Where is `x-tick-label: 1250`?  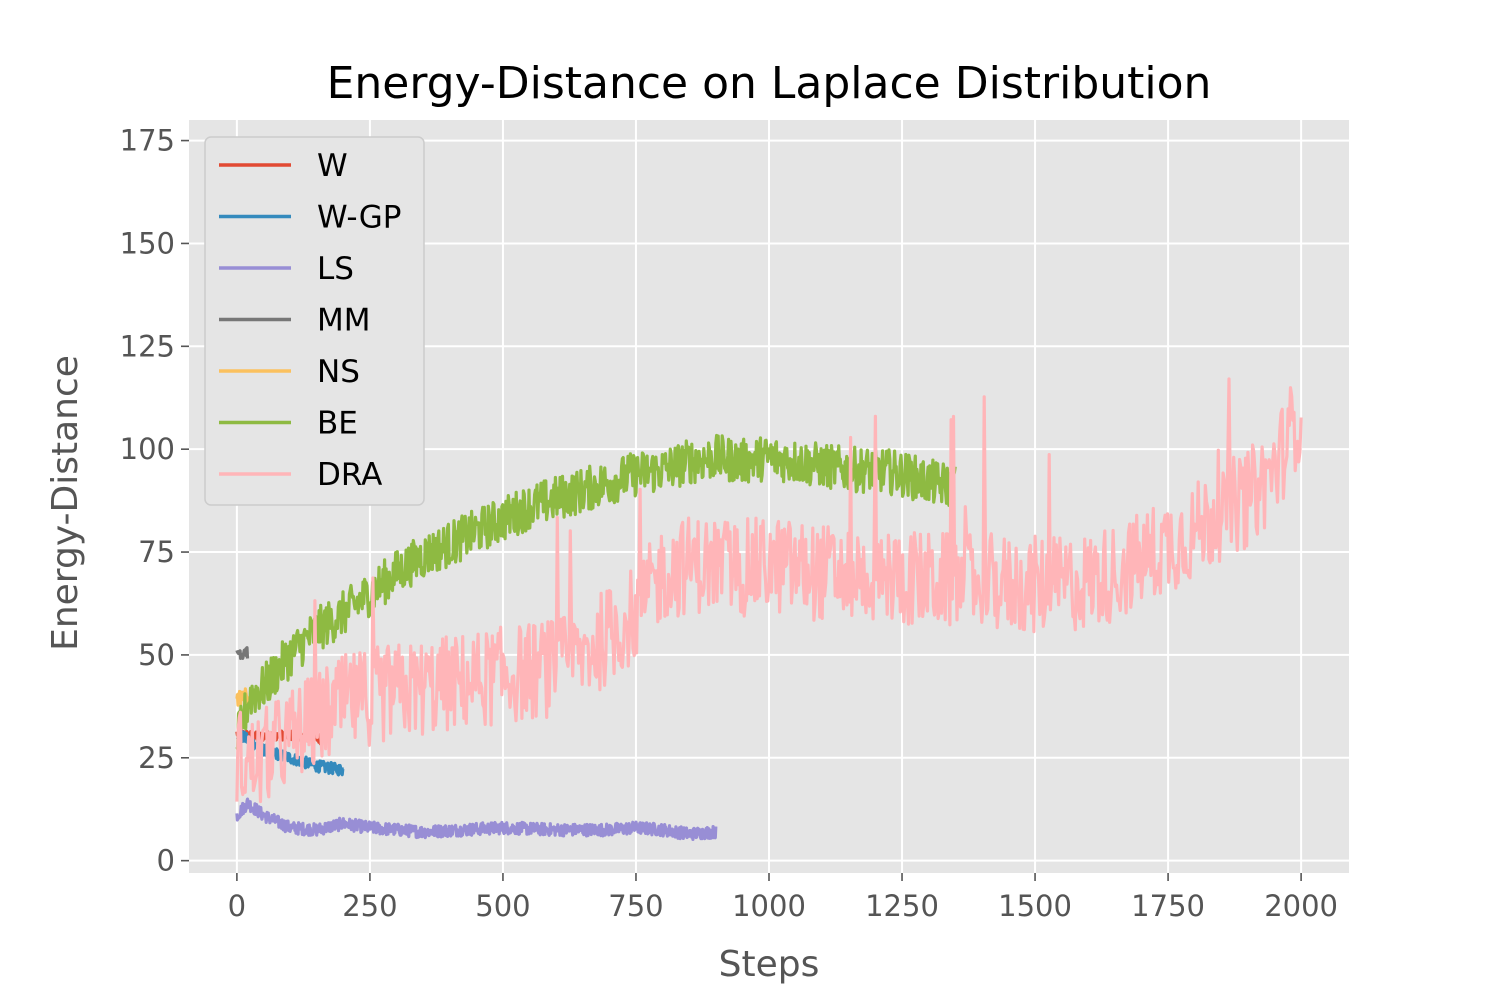
x-tick-label: 1250 is located at coordinates (902, 906).